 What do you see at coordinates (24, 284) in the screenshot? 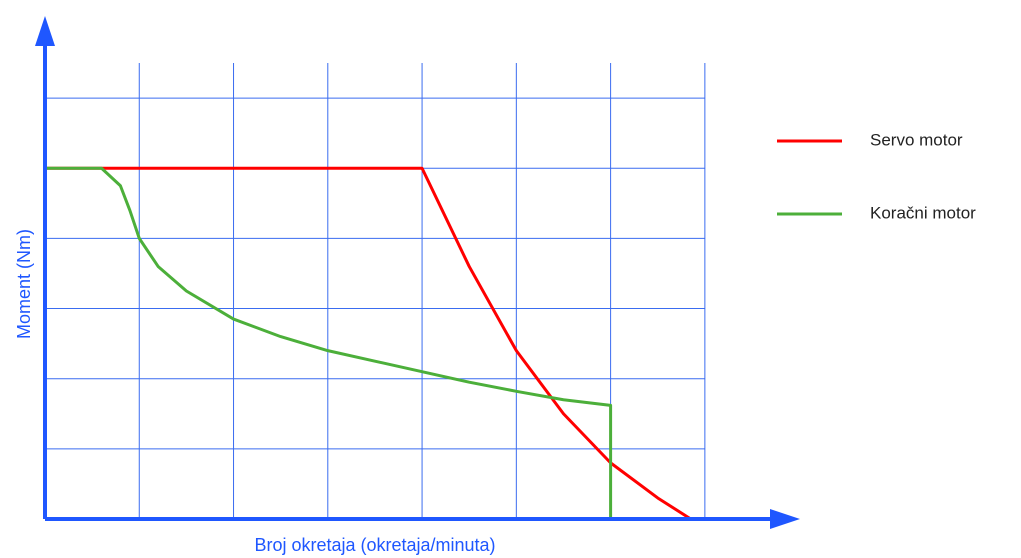
I see `y-axis-title: Moment (Nm)` at bounding box center [24, 284].